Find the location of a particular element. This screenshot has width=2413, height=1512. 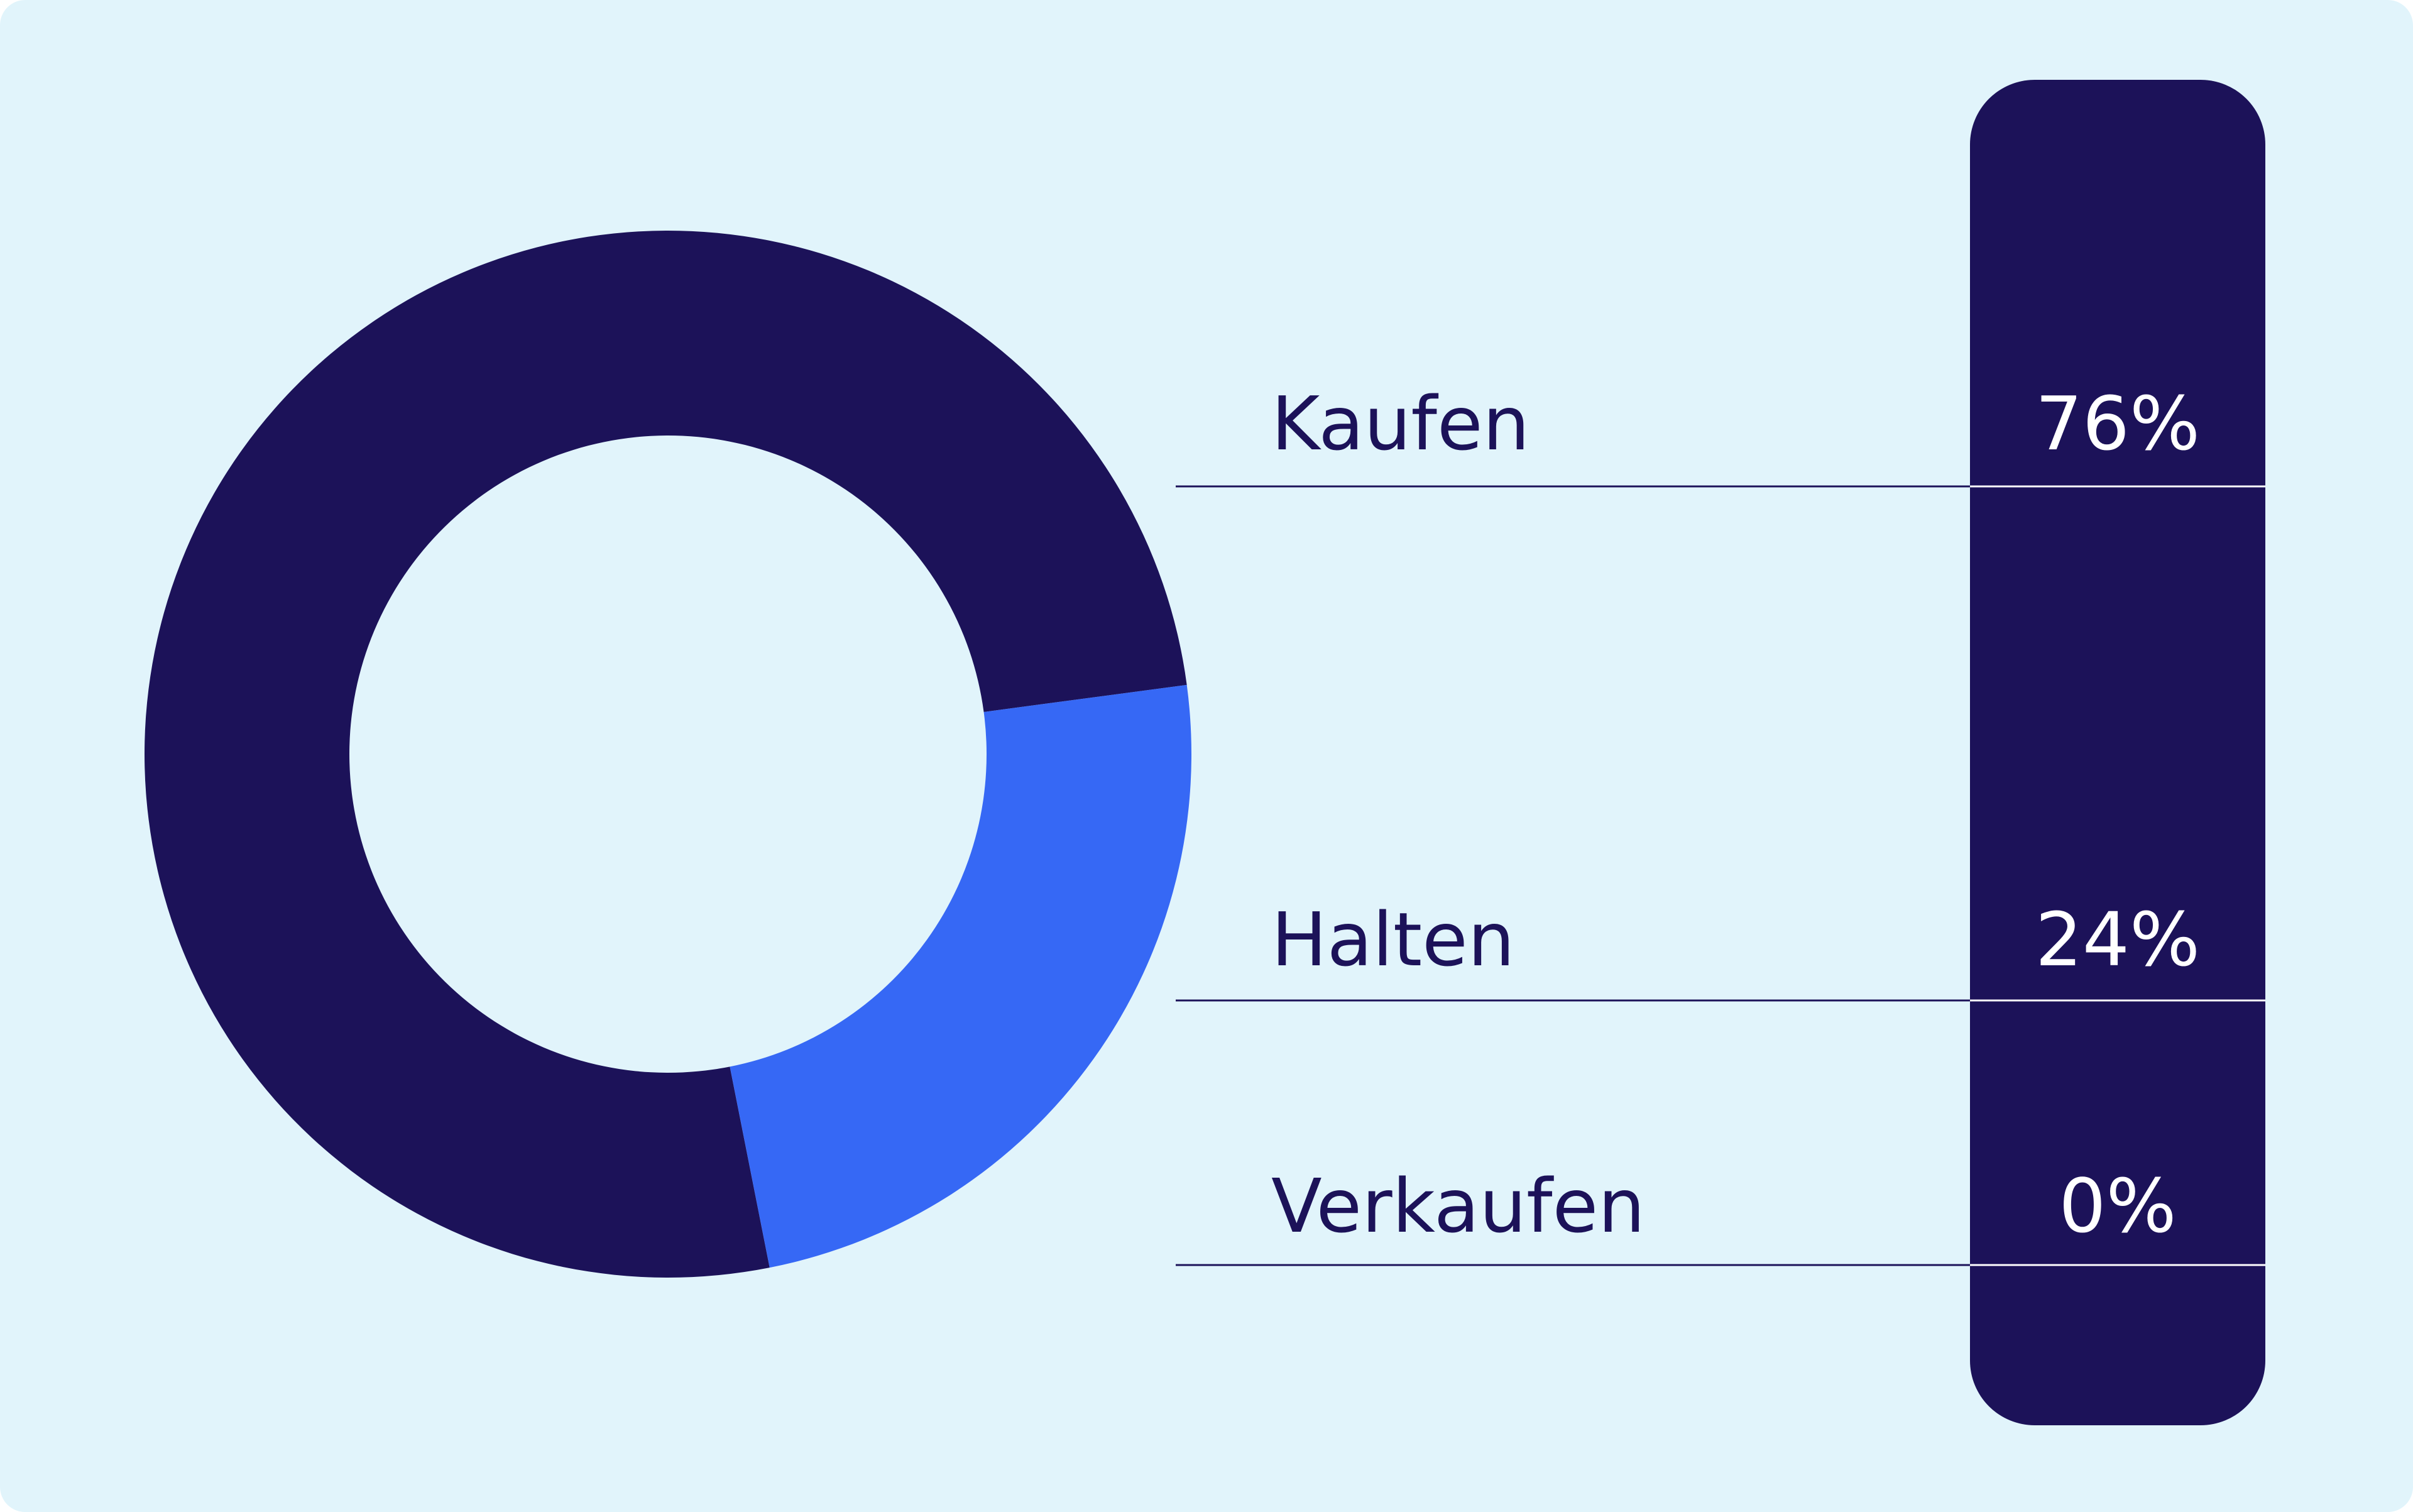

value-label: 24% is located at coordinates (2117, 939).